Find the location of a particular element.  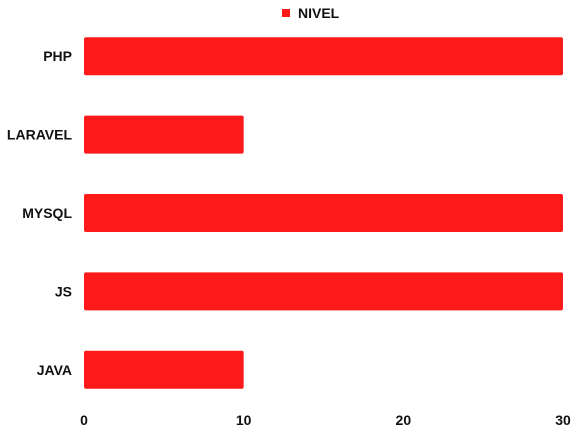

category-label-js: JS is located at coordinates (63, 291).